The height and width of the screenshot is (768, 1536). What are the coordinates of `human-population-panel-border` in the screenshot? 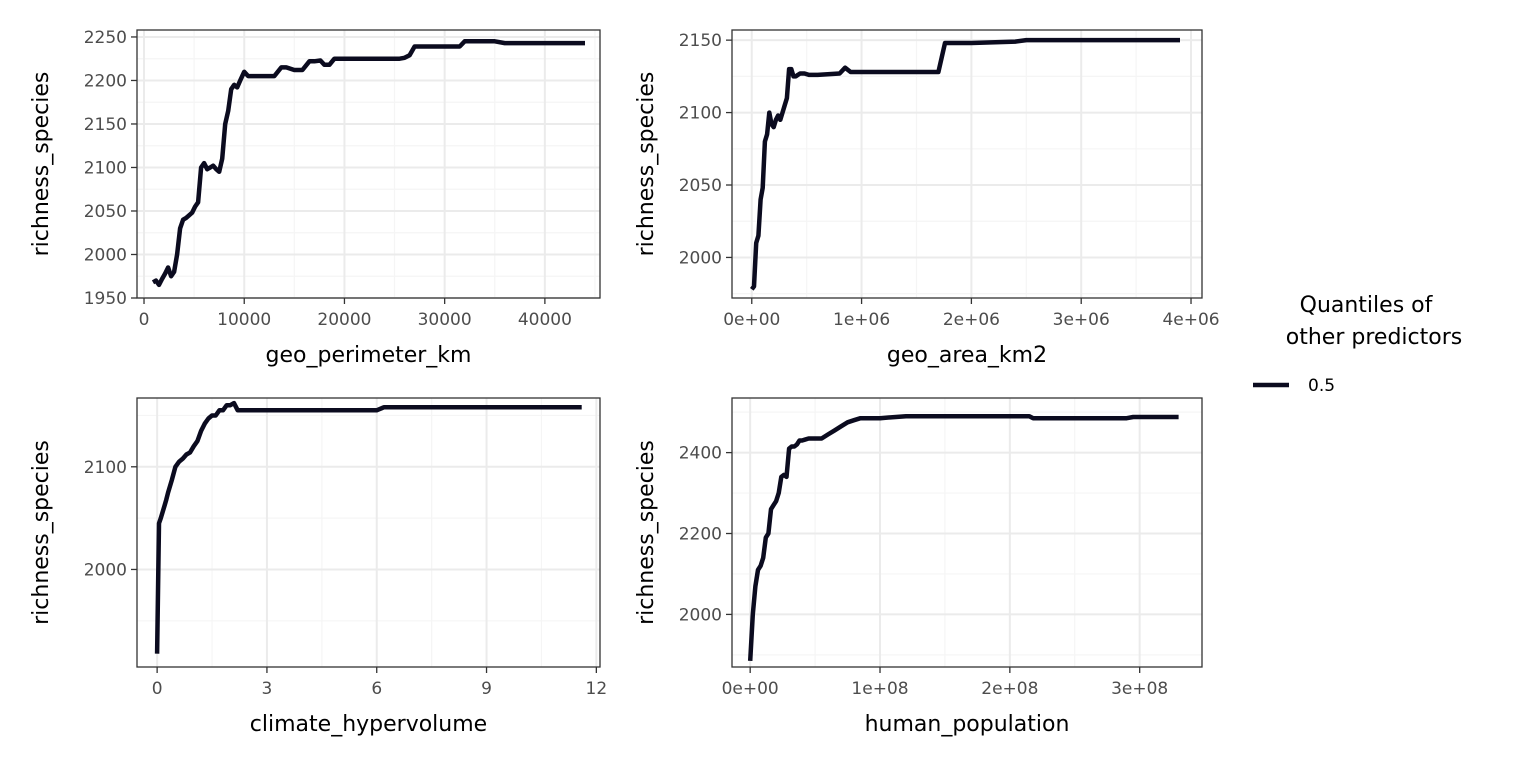 It's located at (967, 532).